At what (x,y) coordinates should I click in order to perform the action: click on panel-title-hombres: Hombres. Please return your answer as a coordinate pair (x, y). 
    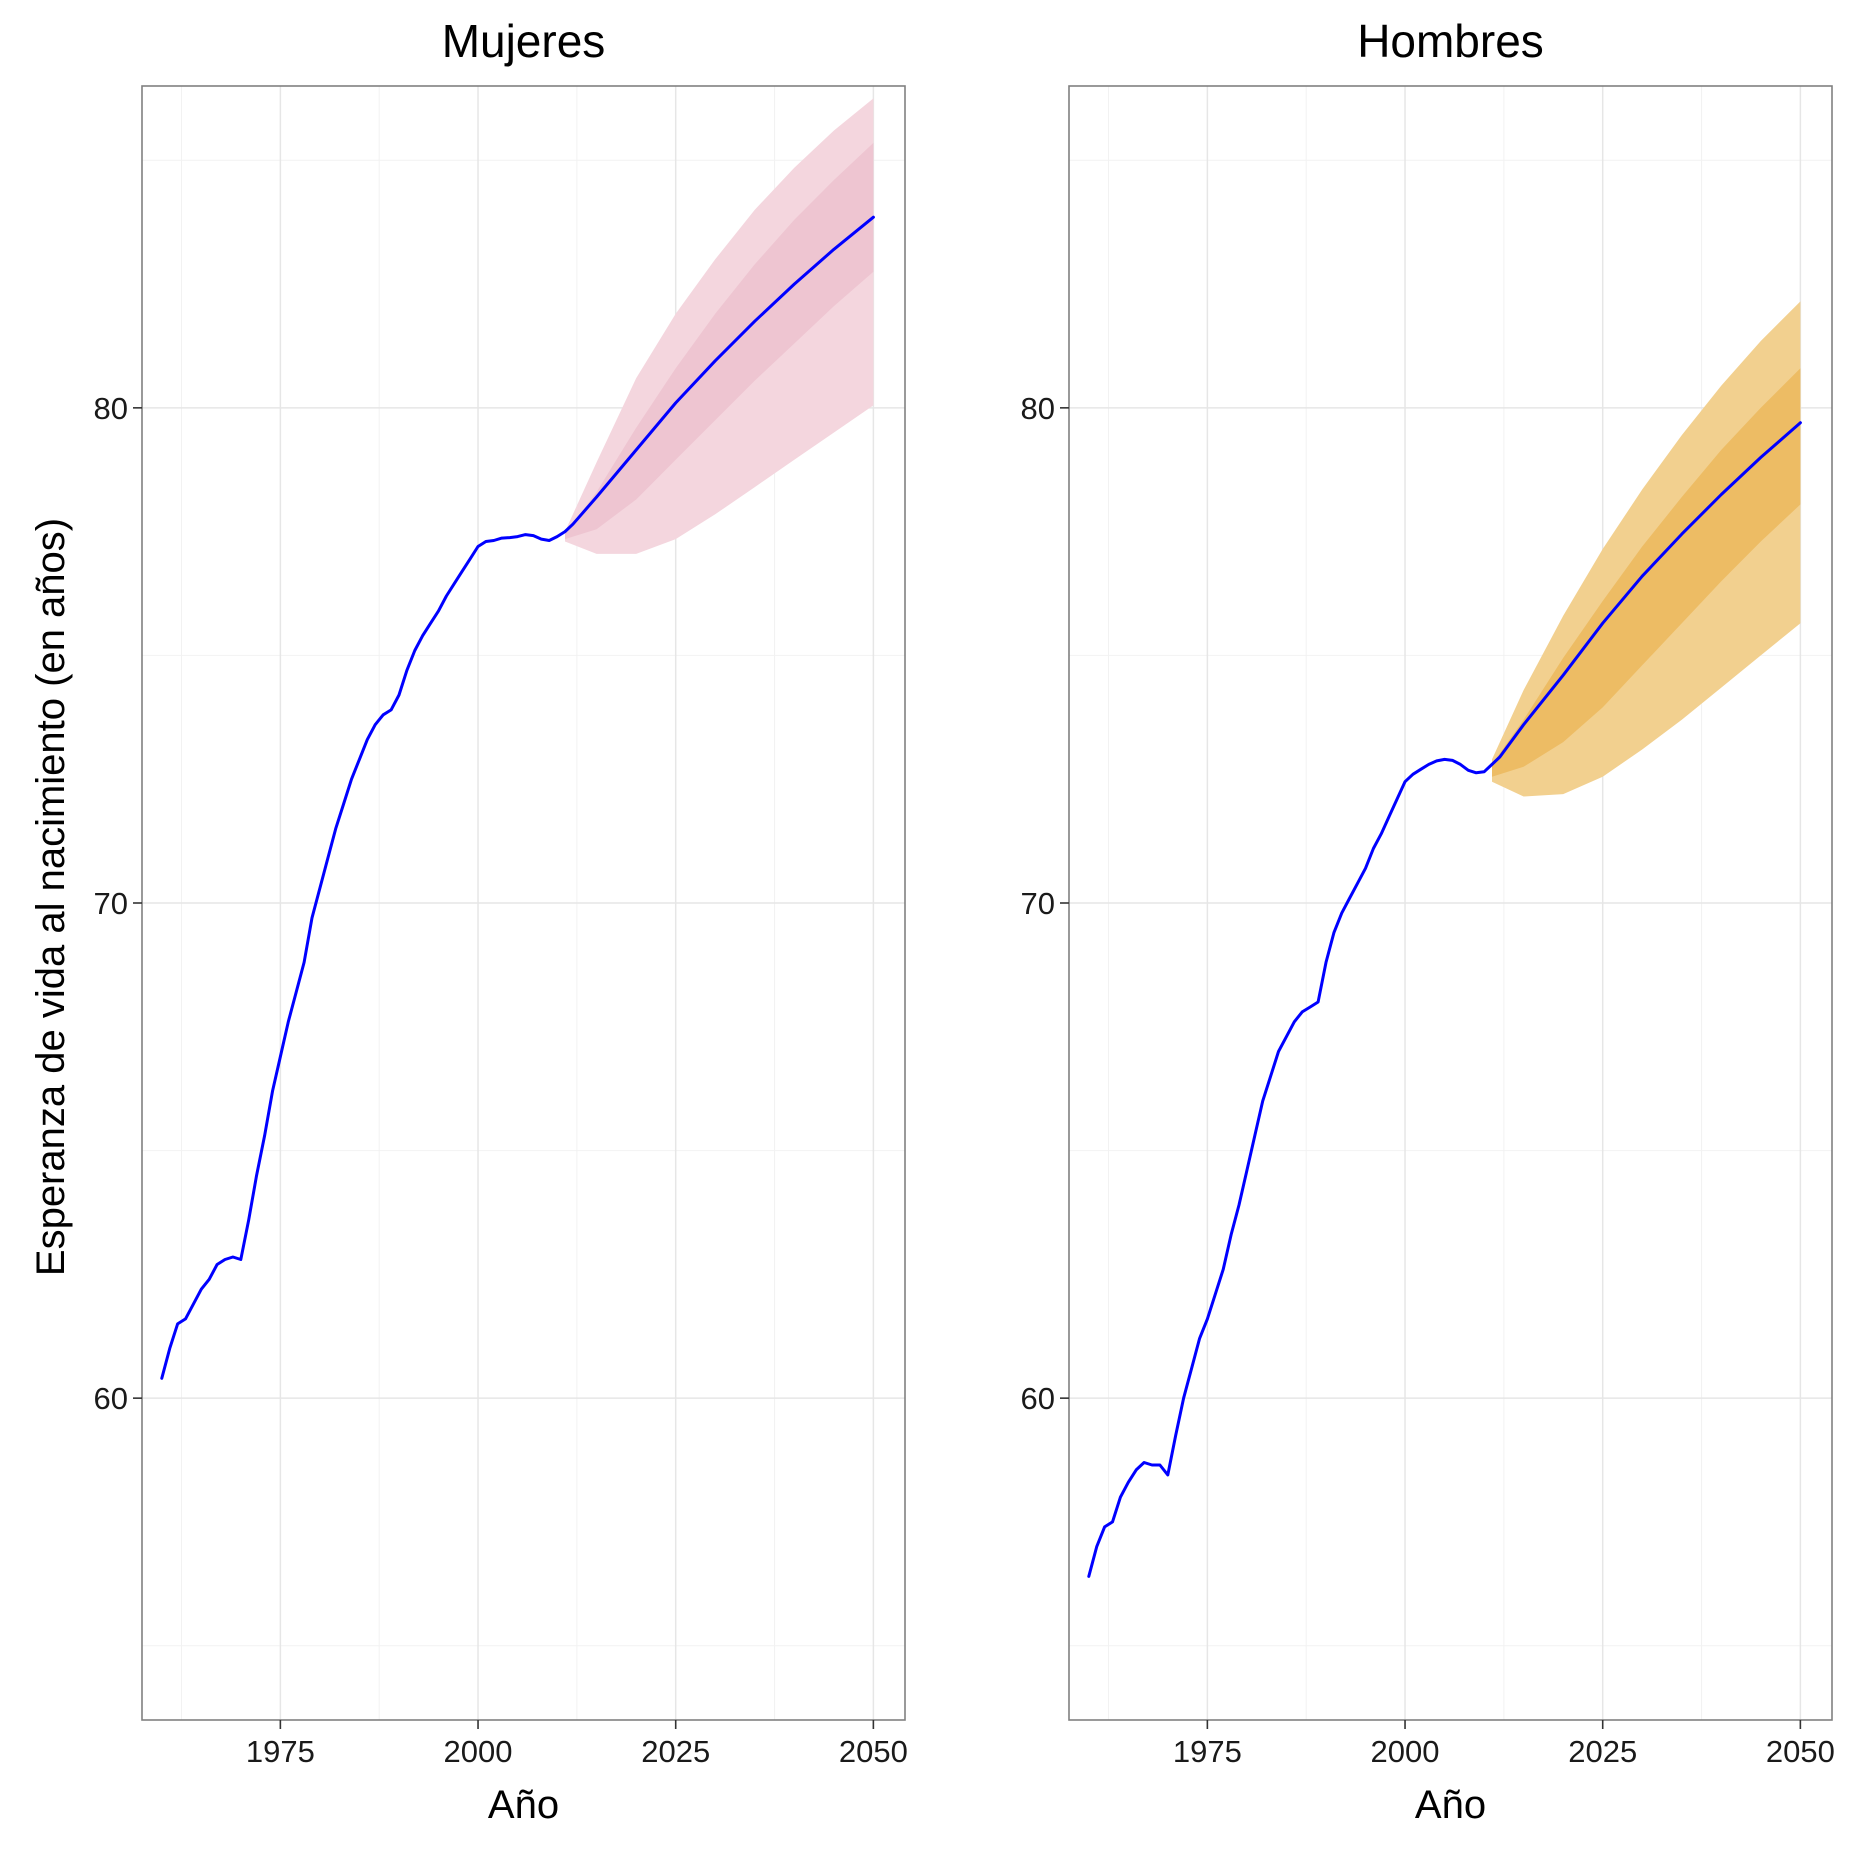
    Looking at the image, I should click on (1450, 41).